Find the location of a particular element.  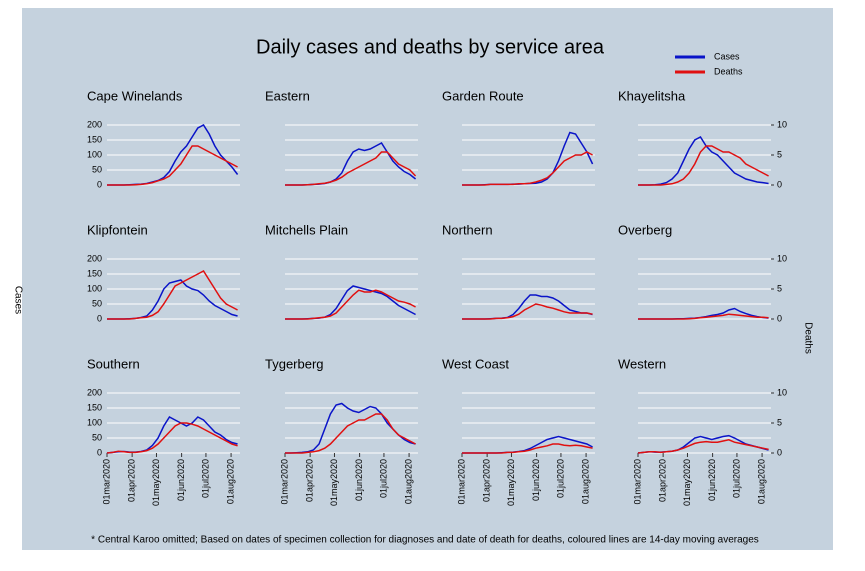

y-axis-label: Cases is located at coordinates (17, 300).